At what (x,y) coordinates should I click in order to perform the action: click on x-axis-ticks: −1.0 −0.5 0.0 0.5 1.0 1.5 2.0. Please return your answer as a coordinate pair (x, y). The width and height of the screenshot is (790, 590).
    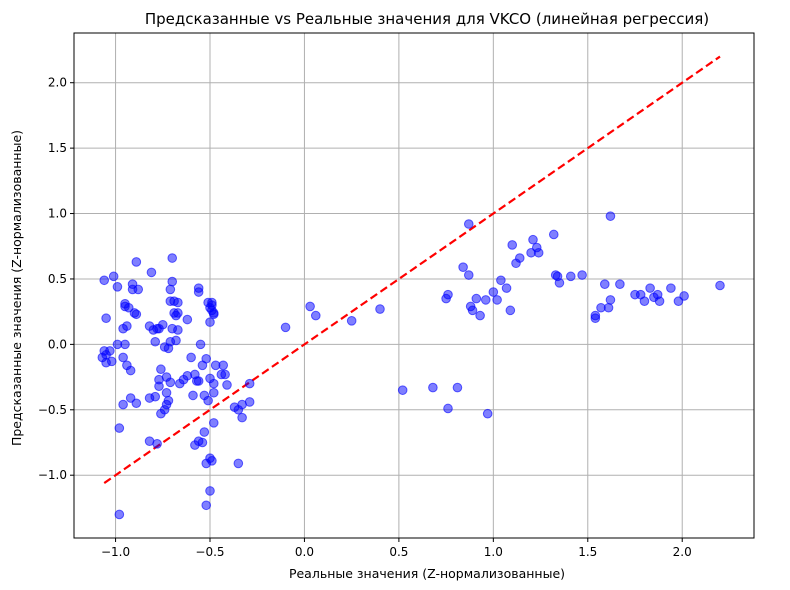
    Looking at the image, I should click on (396, 548).